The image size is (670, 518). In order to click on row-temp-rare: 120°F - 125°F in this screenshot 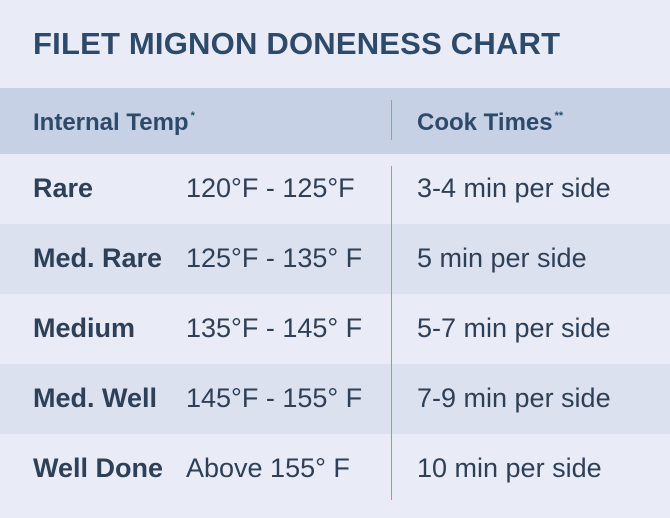, I will do `click(270, 188)`.